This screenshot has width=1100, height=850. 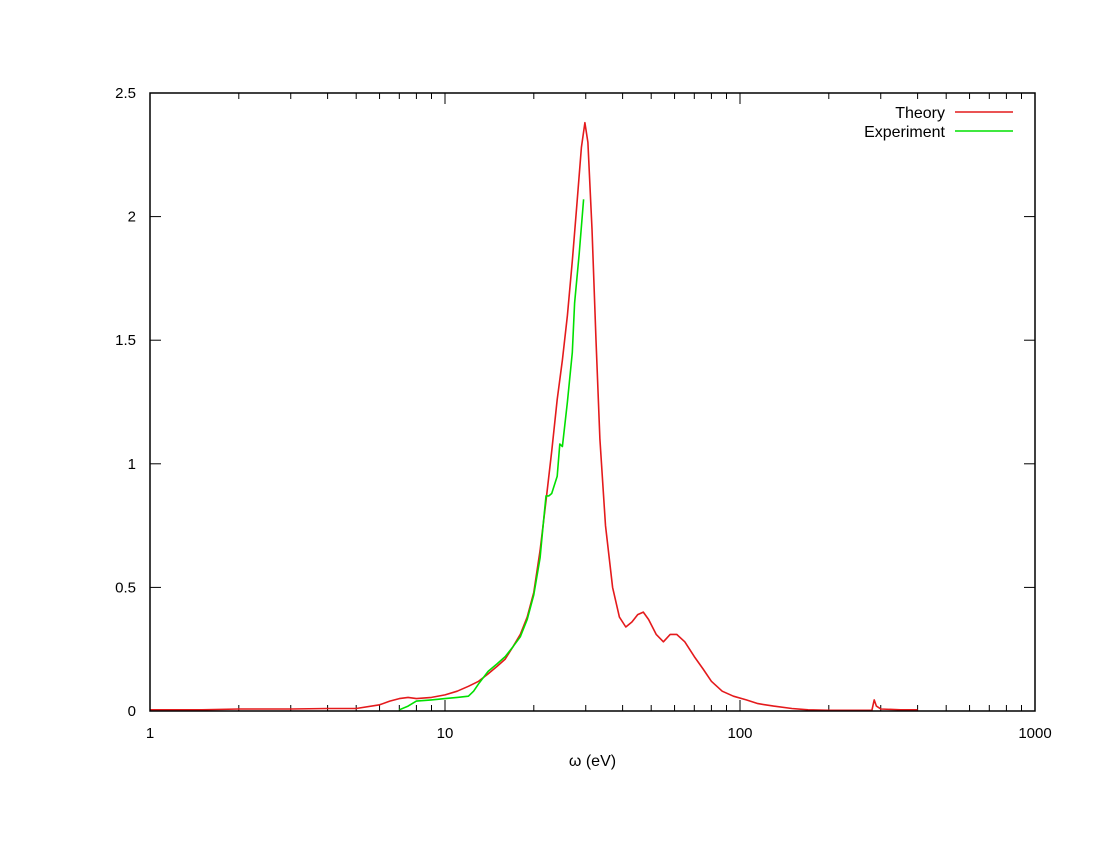 What do you see at coordinates (125, 340) in the screenshot?
I see `y-tick-label: 1.5` at bounding box center [125, 340].